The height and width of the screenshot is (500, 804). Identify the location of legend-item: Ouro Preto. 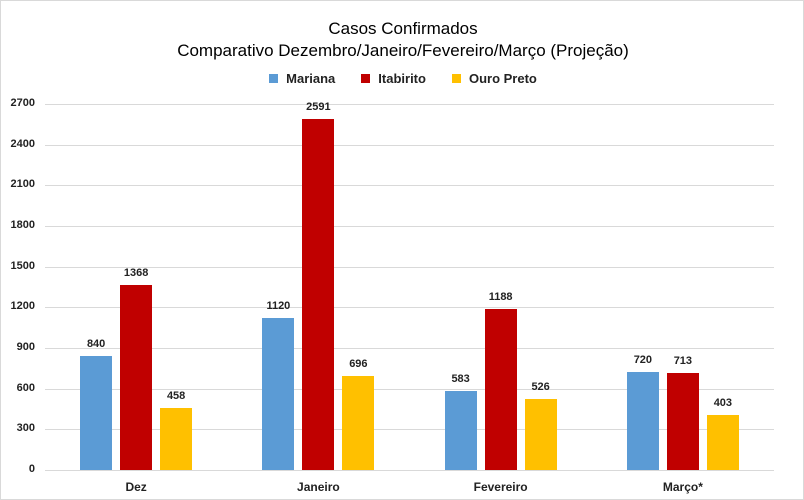
(494, 78).